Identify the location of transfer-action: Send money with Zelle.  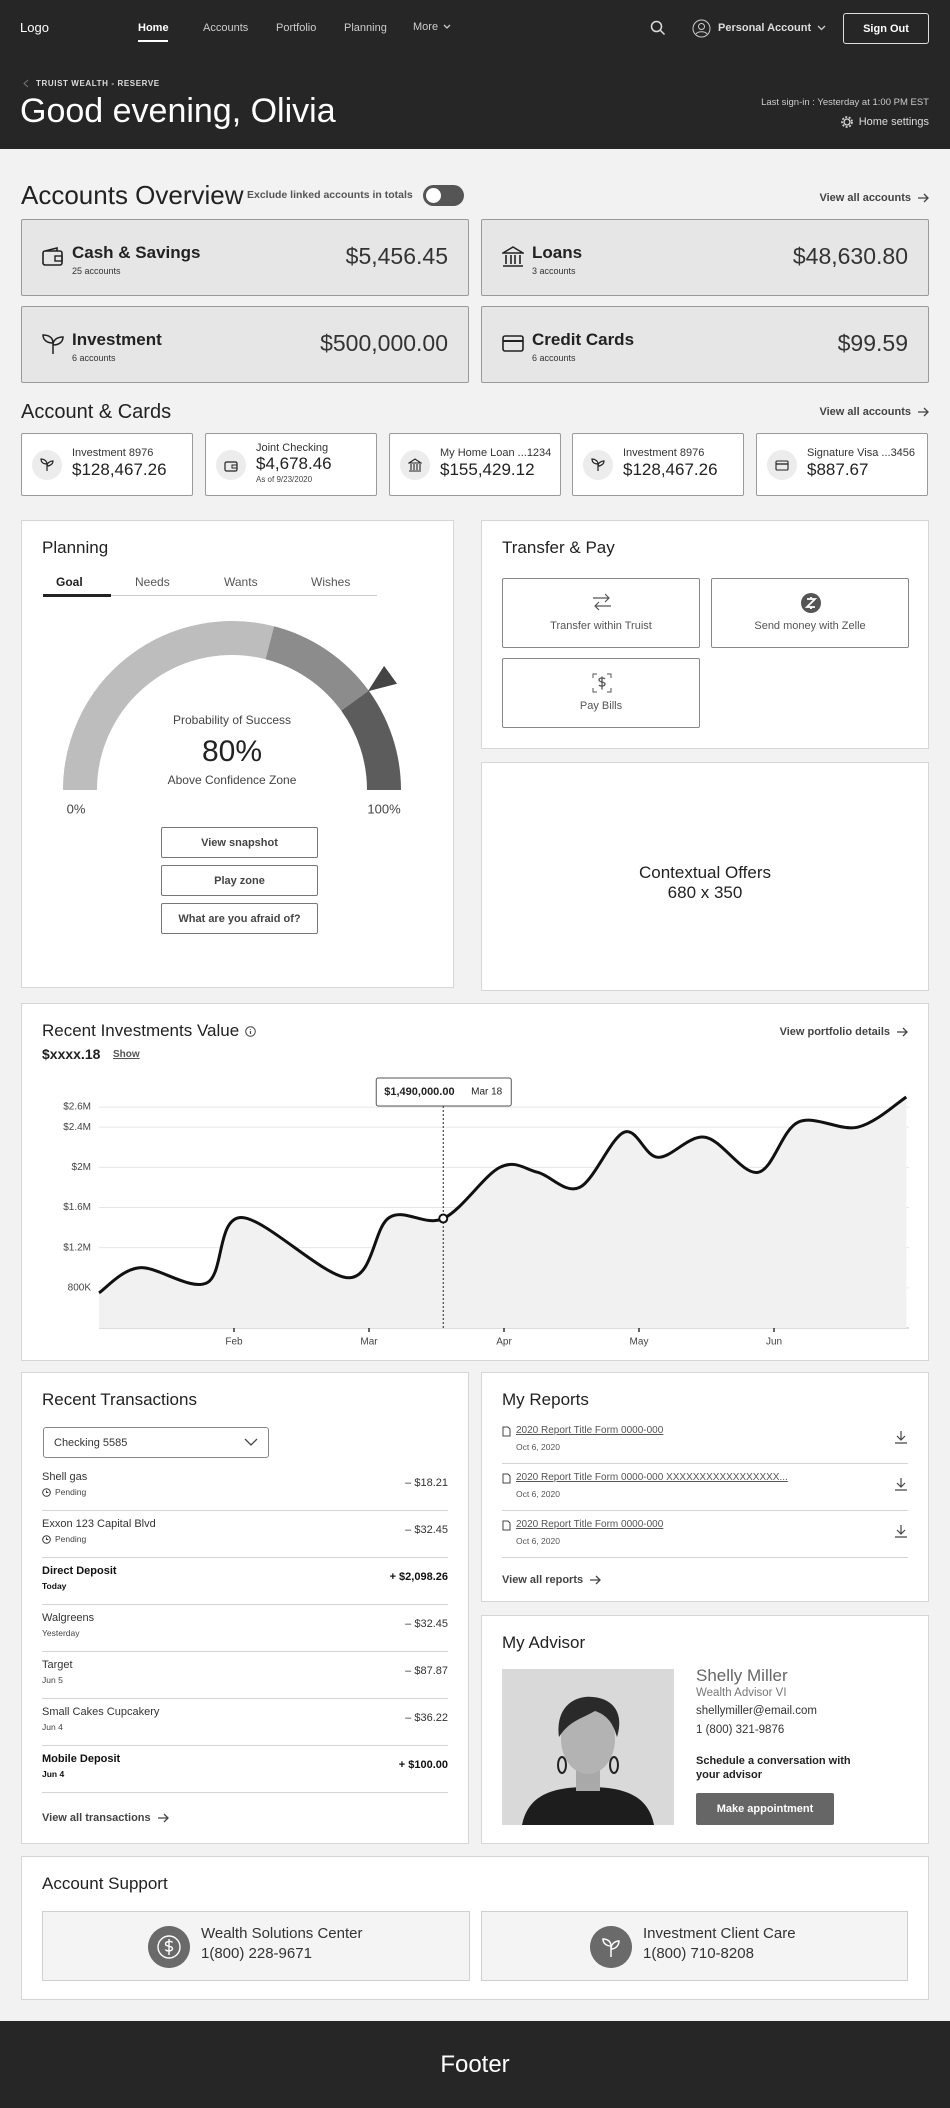
(810, 613).